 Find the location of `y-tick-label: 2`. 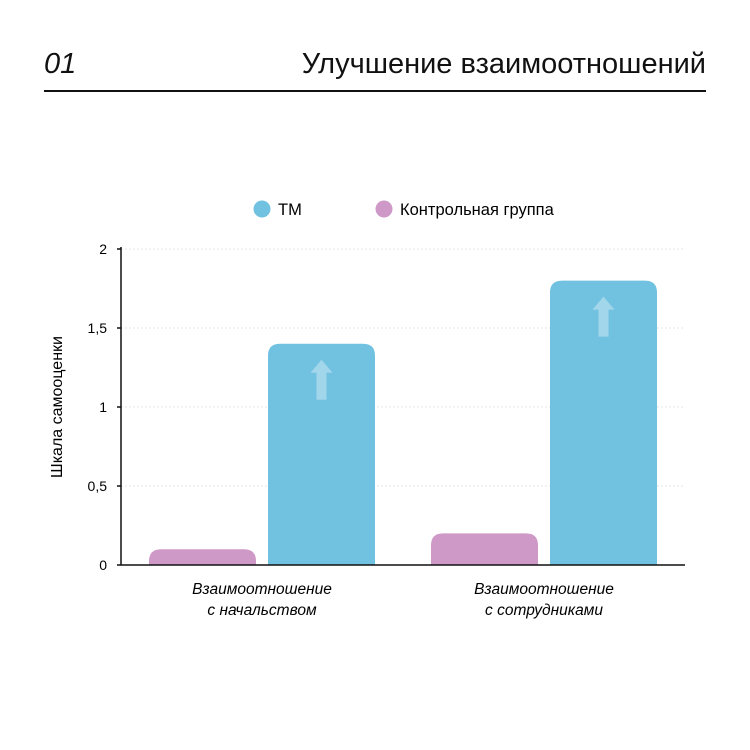

y-tick-label: 2 is located at coordinates (103, 249).